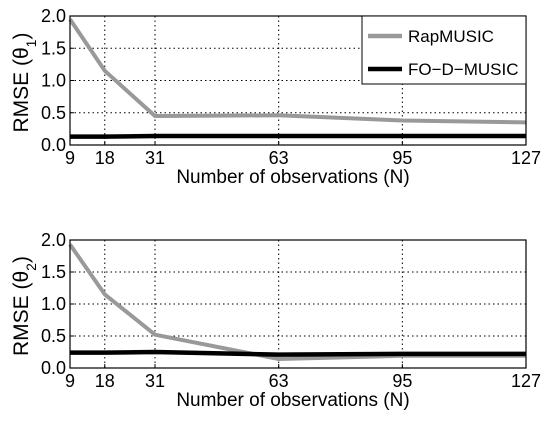 The image size is (541, 423). What do you see at coordinates (24, 83) in the screenshot?
I see `y-axis-label: RMSE (θ1)` at bounding box center [24, 83].